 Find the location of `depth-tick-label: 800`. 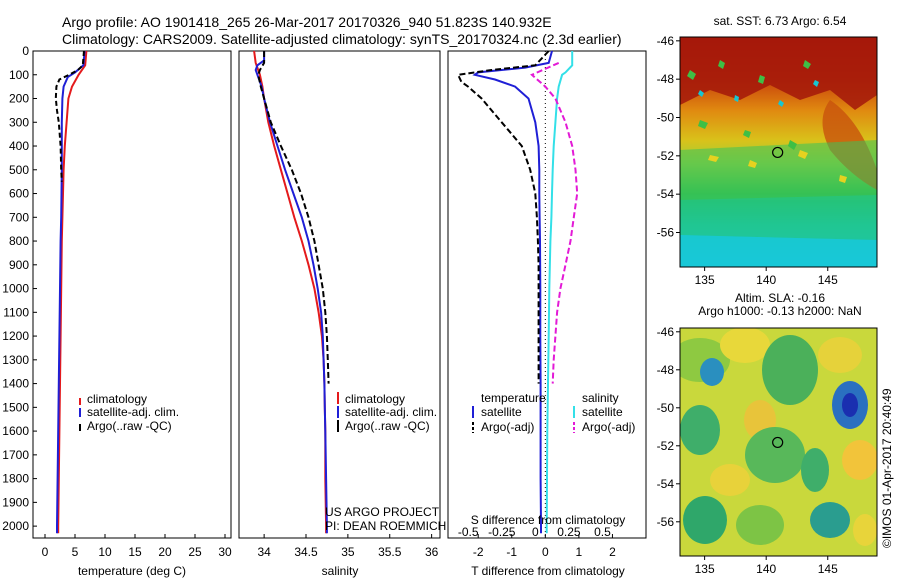

depth-tick-label: 800 is located at coordinates (19, 241).